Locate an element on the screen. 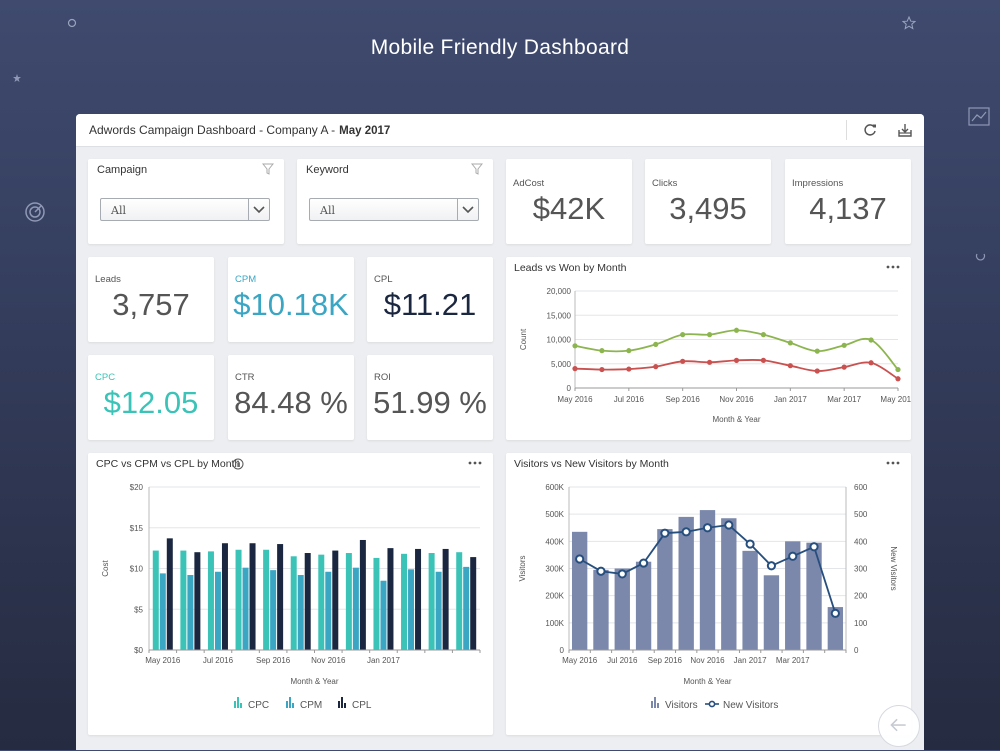 This screenshot has width=1000, height=751. y2-tick-label: 100 is located at coordinates (861, 623).